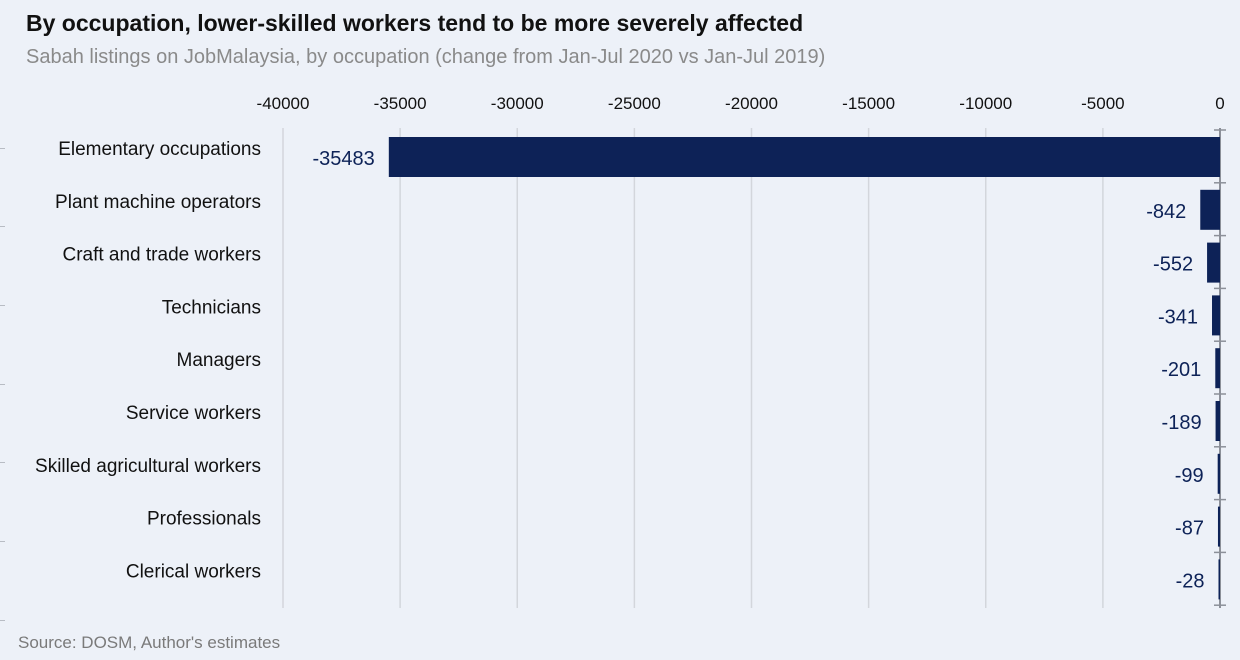  I want to click on data-label: -99, so click(1189, 476).